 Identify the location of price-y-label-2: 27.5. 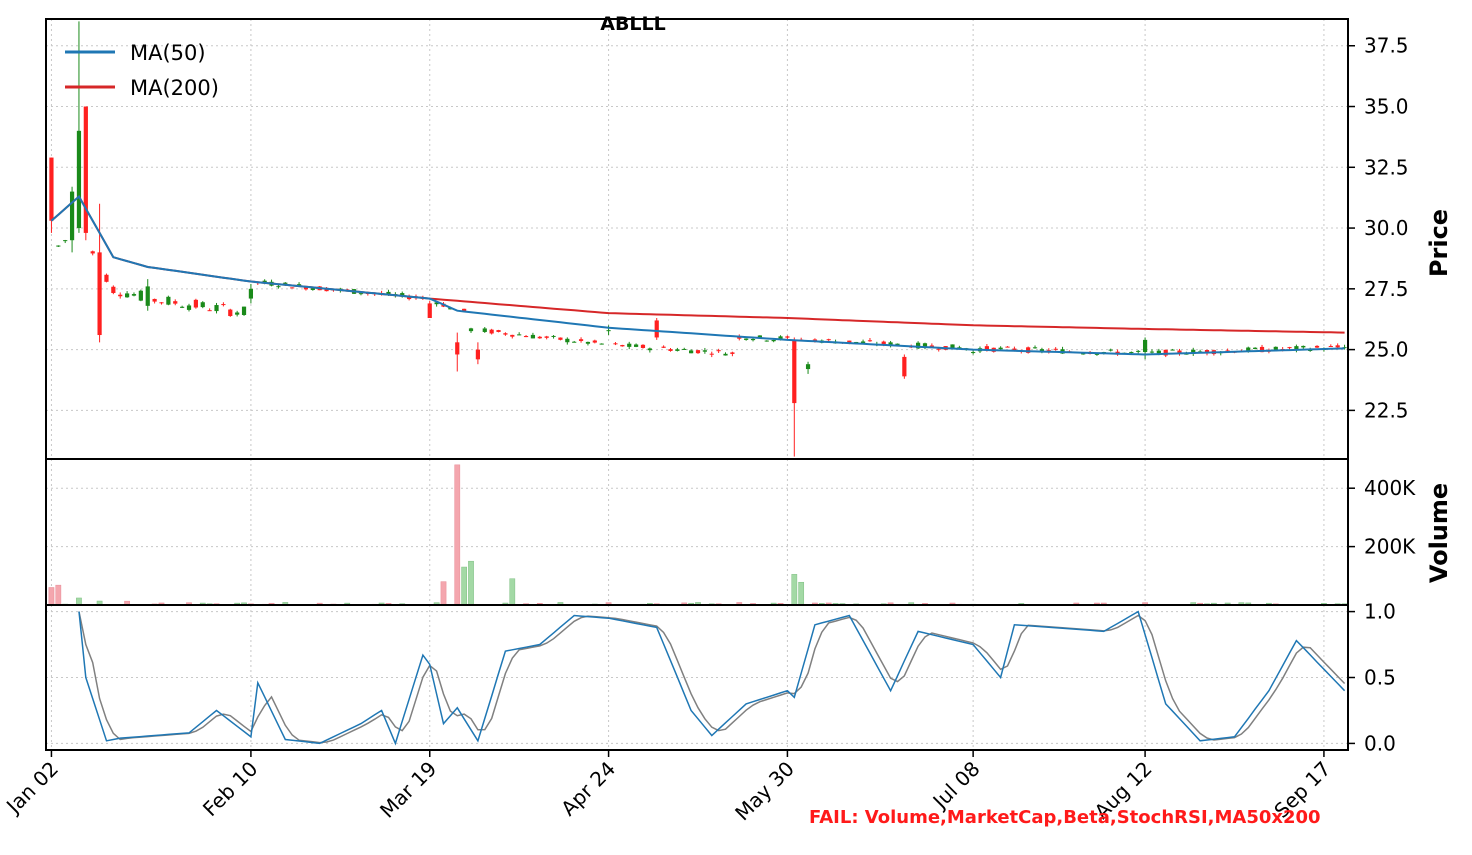
(1386, 289).